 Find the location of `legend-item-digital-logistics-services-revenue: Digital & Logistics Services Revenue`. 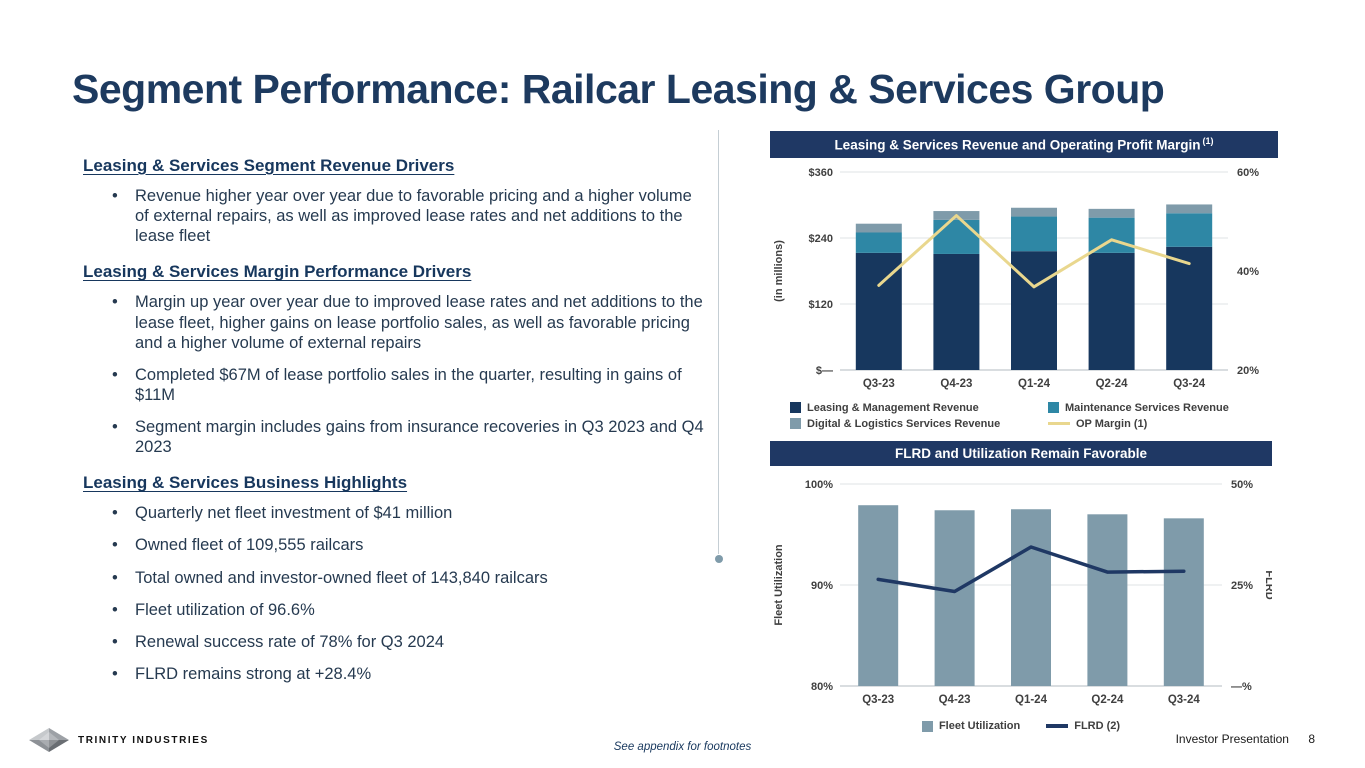

legend-item-digital-logistics-services-revenue: Digital & Logistics Services Revenue is located at coordinates (915, 424).